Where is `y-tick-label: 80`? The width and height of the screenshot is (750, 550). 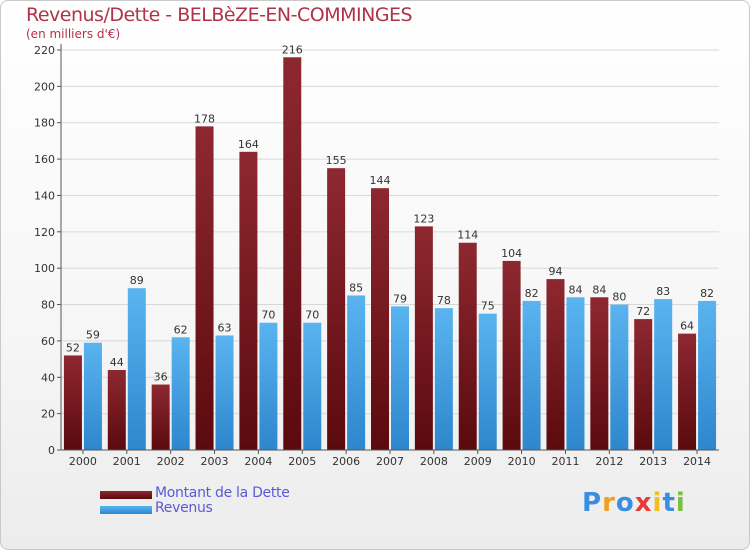
y-tick-label: 80 is located at coordinates (48, 305).